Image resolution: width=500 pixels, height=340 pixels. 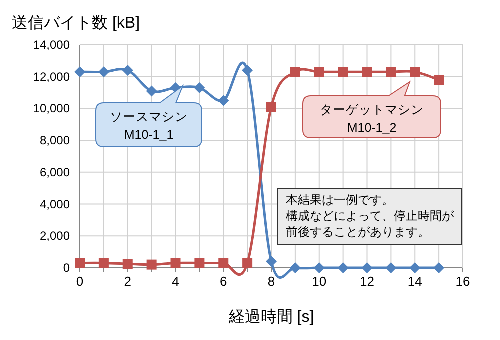 I want to click on note: 本結果は一例です。構成などによって、停止時間が前後することがあります。, so click(x=370, y=217).